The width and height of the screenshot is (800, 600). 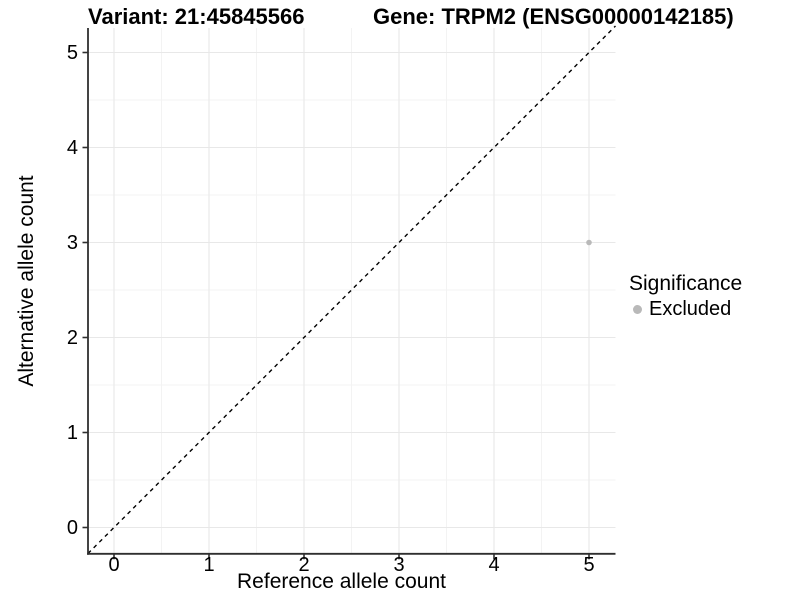 I want to click on x-axis-title: Reference allele count, so click(x=341, y=581).